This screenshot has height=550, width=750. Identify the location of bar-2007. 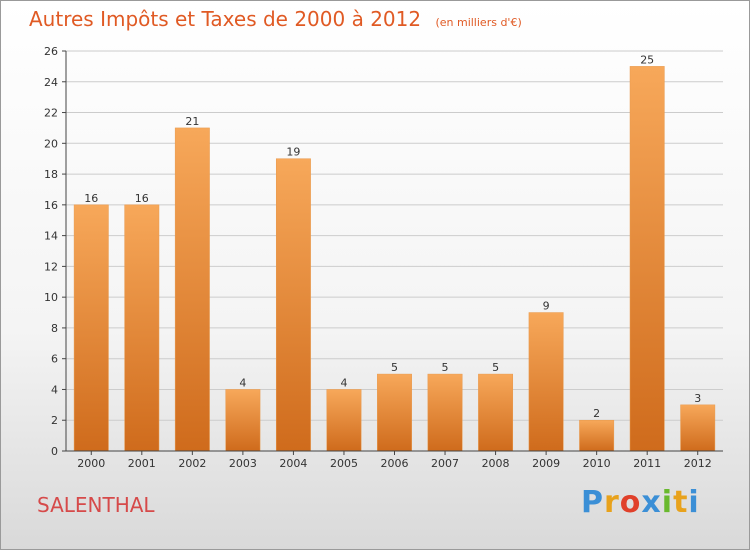
(445, 412).